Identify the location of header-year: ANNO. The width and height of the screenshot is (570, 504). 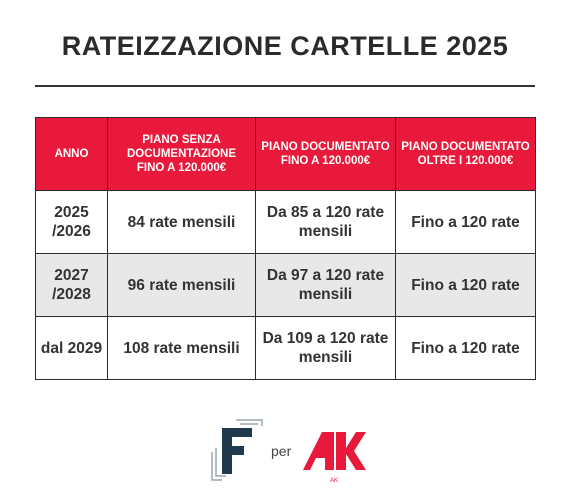
(71, 154).